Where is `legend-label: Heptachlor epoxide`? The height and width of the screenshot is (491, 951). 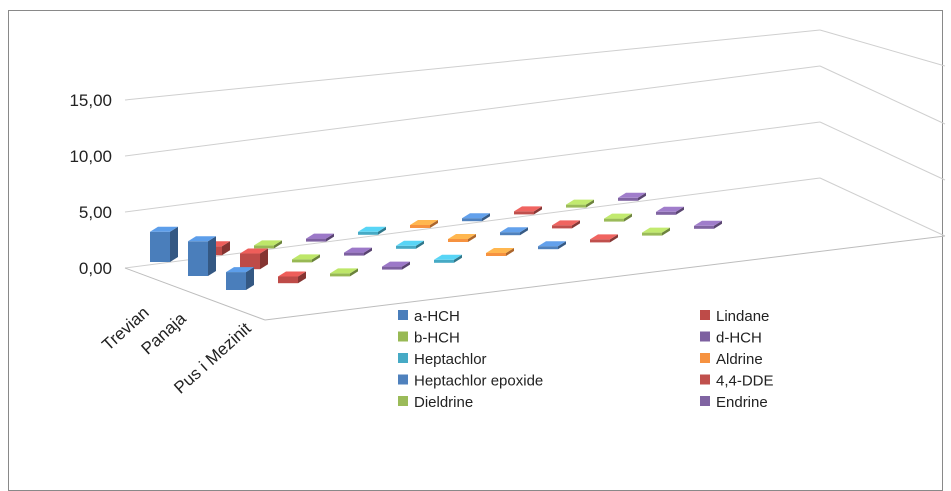
legend-label: Heptachlor epoxide is located at coordinates (478, 381).